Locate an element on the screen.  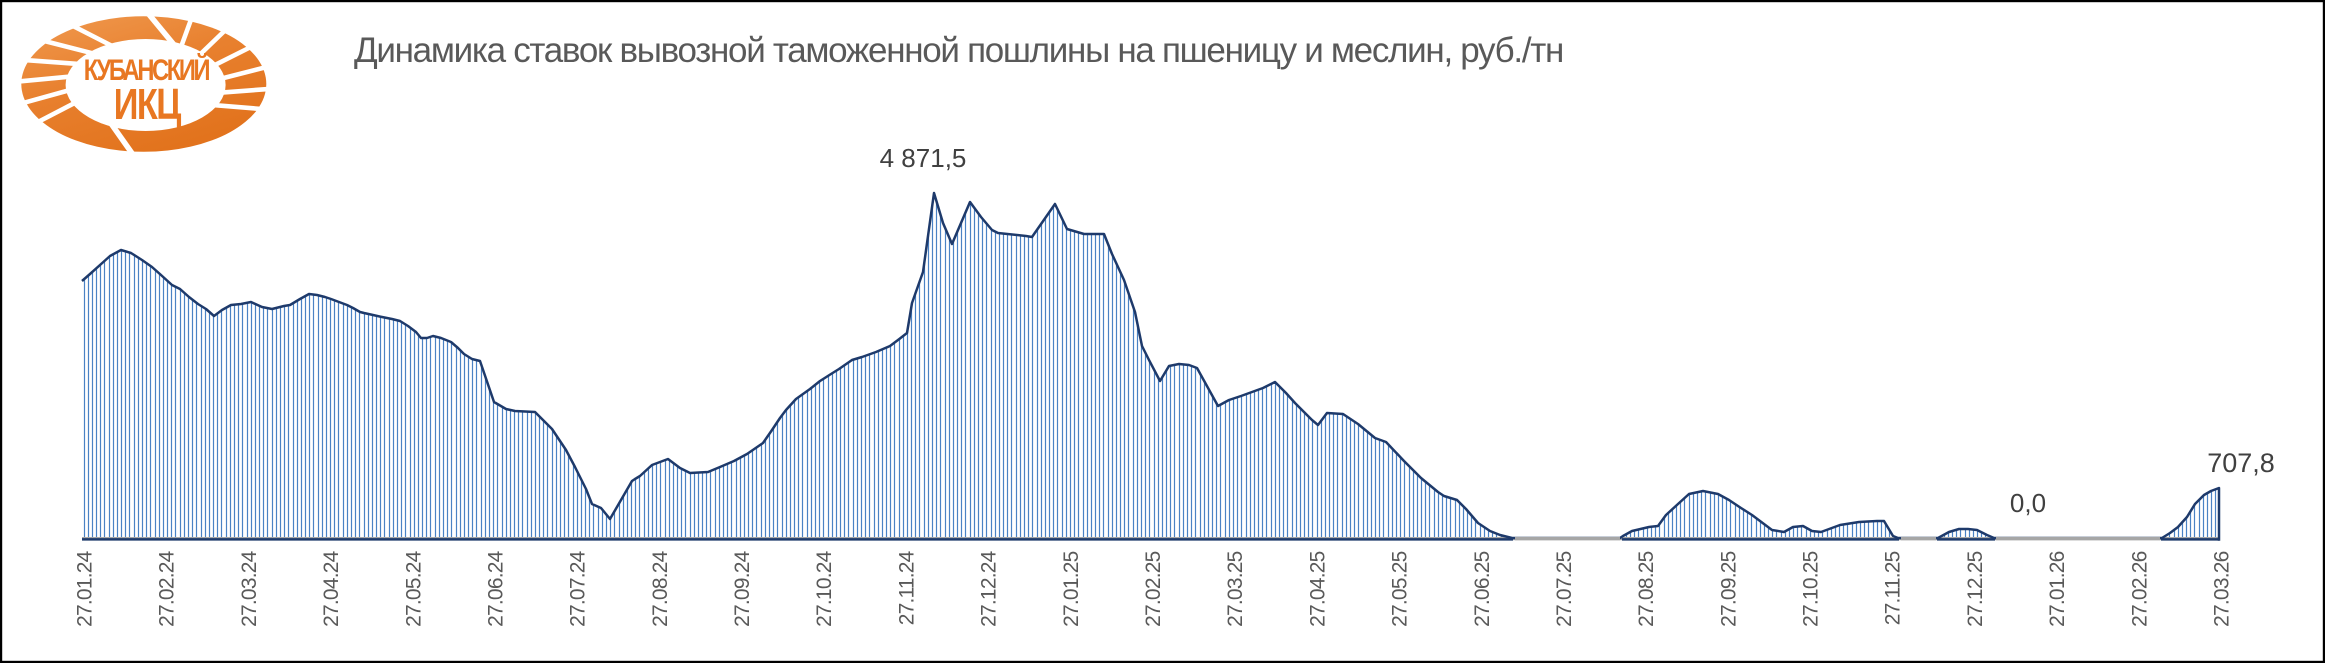
svg-text: 27.05.25 is located at coordinates (1400, 588).